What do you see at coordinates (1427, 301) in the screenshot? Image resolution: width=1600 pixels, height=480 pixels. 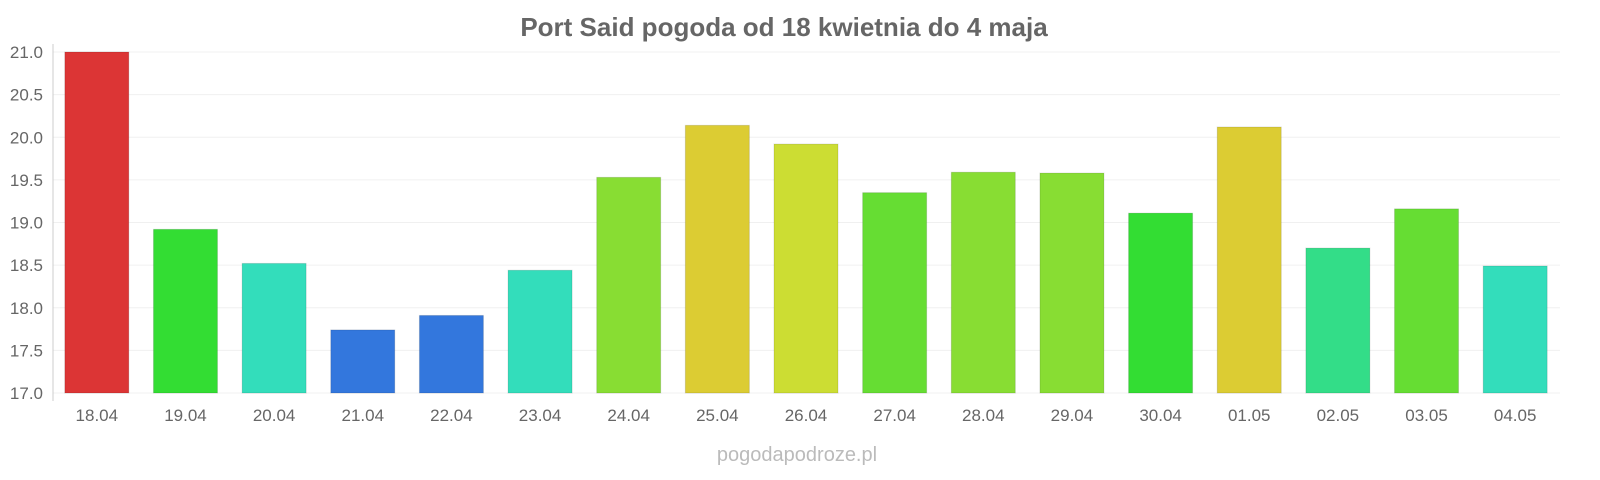 I see `bar-03.05` at bounding box center [1427, 301].